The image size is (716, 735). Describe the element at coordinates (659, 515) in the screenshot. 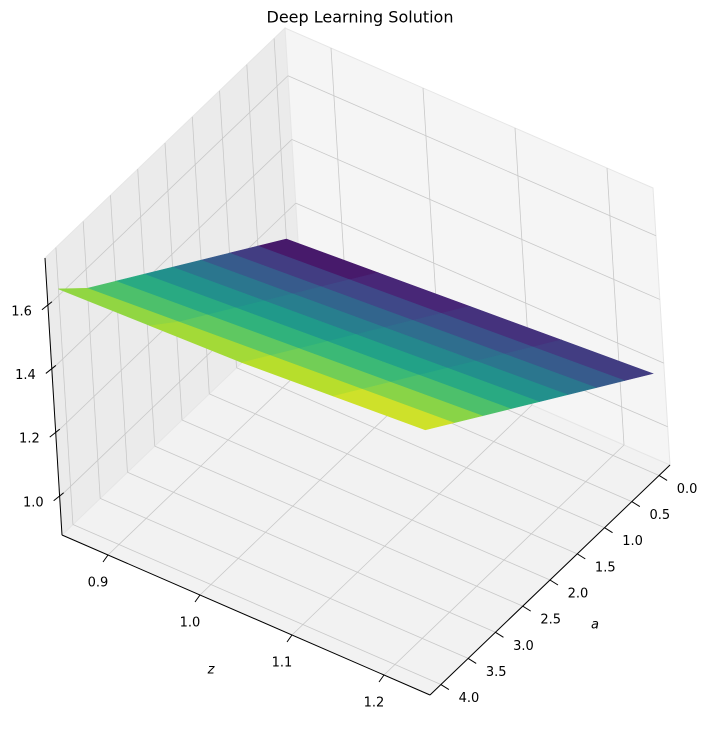

I see `x-tick-label: 0.5` at that location.